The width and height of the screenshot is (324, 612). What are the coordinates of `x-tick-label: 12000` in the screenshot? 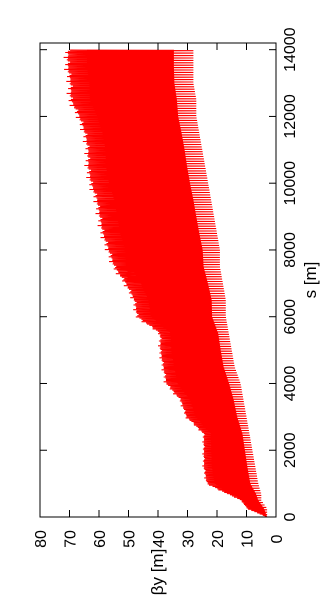 It's located at (290, 116).